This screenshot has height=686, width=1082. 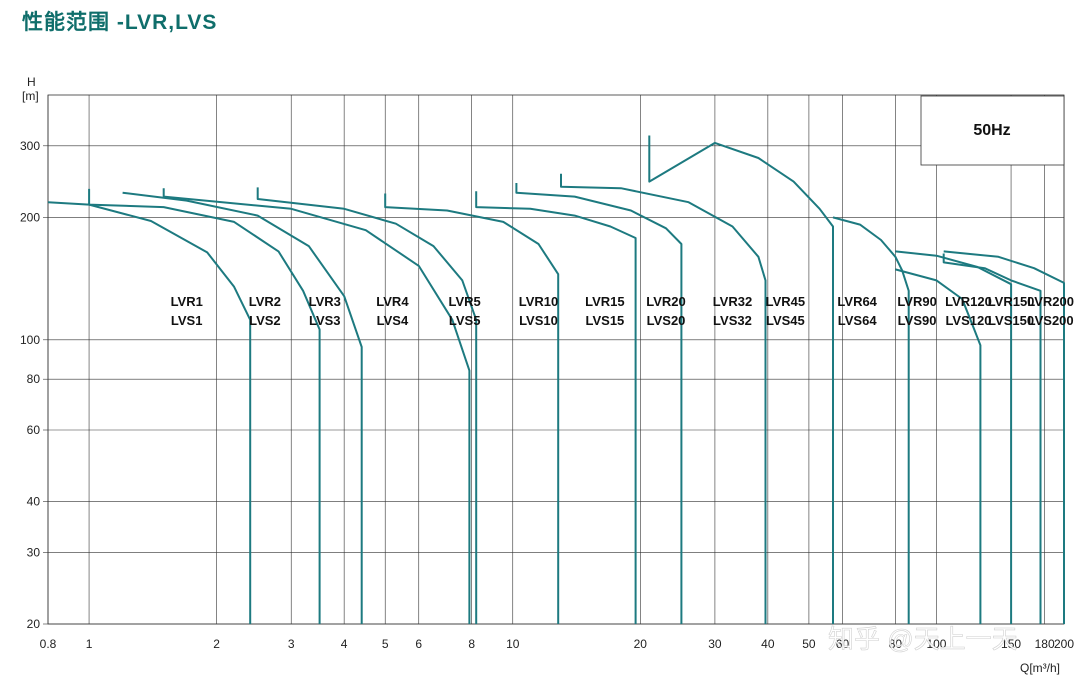 What do you see at coordinates (325, 301) in the screenshot?
I see `model-label: LVR3` at bounding box center [325, 301].